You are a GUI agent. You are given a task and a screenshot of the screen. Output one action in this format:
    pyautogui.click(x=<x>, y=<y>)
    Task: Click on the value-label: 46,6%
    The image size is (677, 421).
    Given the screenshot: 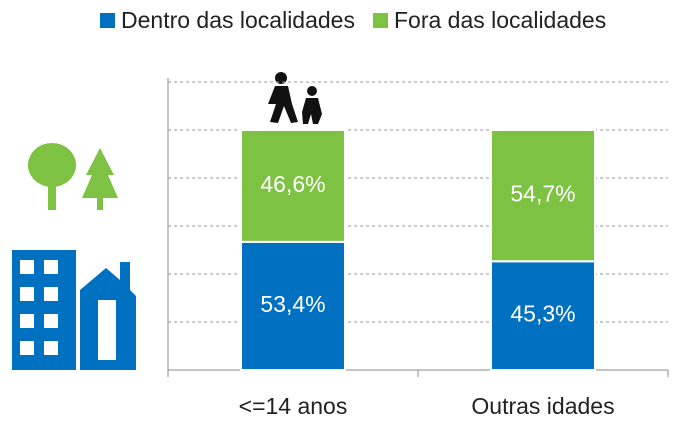 What is the action you would take?
    pyautogui.click(x=292, y=184)
    